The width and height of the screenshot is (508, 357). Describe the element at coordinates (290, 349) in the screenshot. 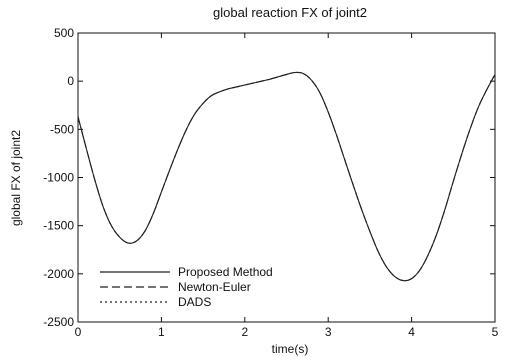

I see `x-axis-label: time(s)` at that location.